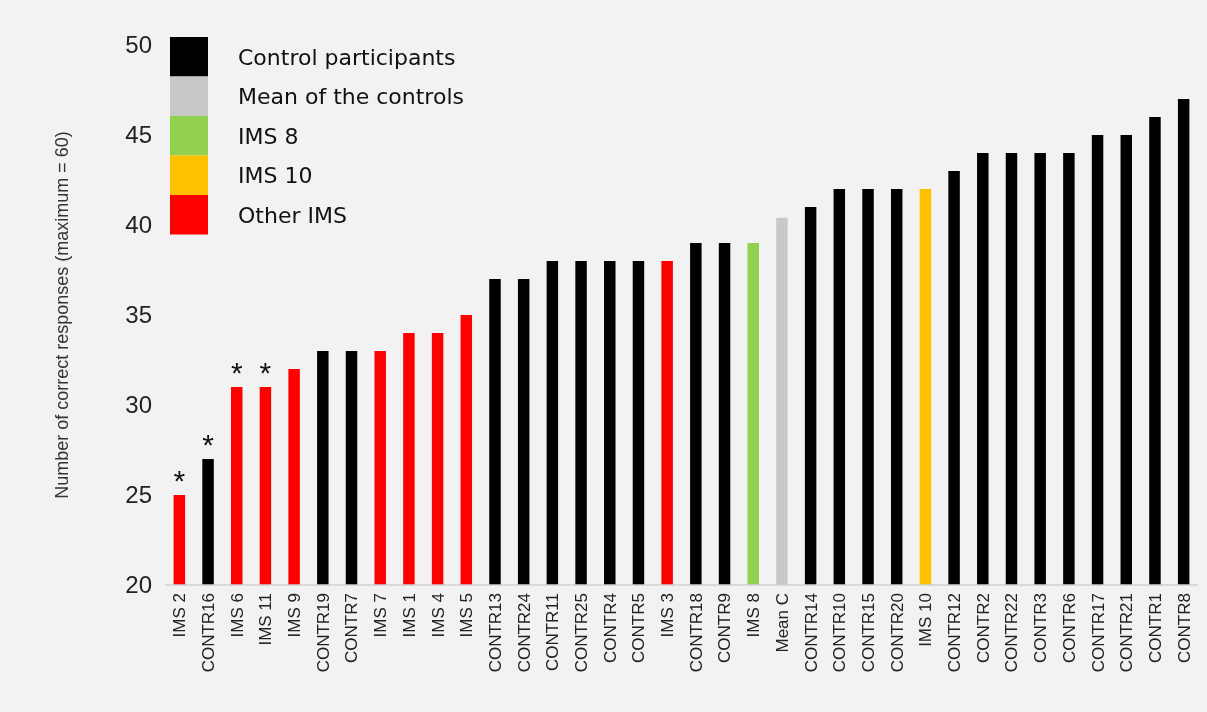  What do you see at coordinates (782, 623) in the screenshot?
I see `x-tick-label: Mean C` at bounding box center [782, 623].